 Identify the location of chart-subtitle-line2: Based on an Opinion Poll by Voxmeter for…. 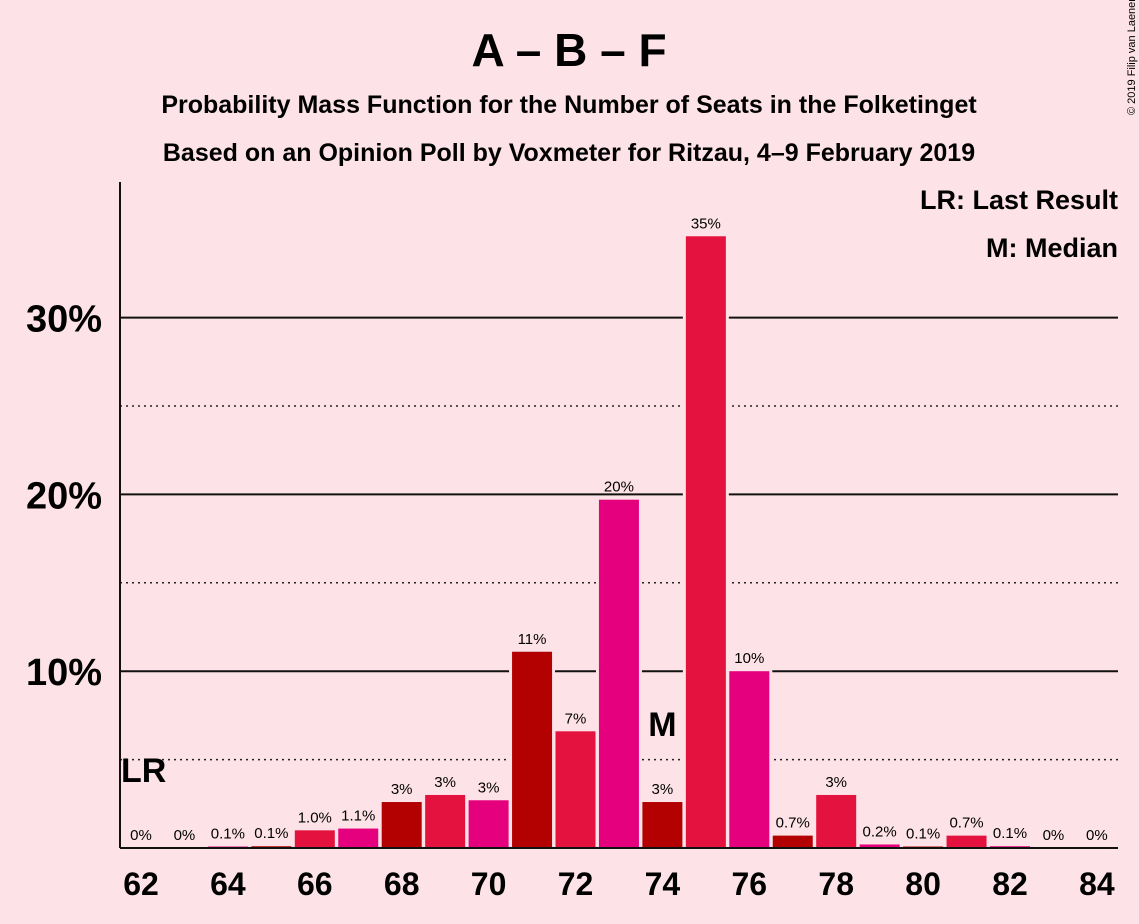
(569, 153).